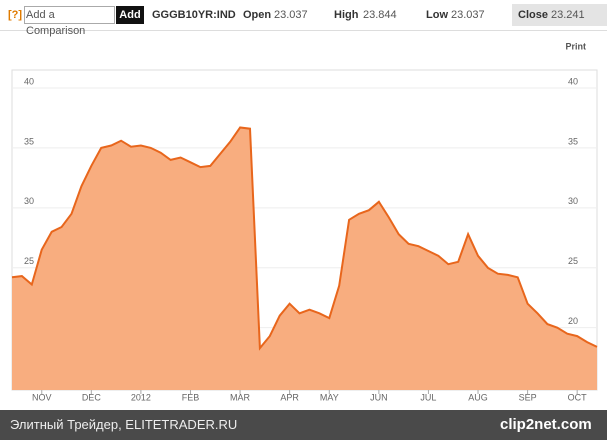  Describe the element at coordinates (141, 397) in the screenshot. I see `x-tick-label: 2012` at that location.